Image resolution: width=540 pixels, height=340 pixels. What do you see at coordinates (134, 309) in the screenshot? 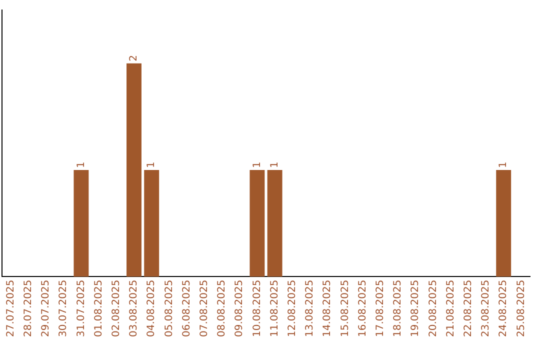
I see `x-tick-label: 03.08.2025` at bounding box center [134, 309].